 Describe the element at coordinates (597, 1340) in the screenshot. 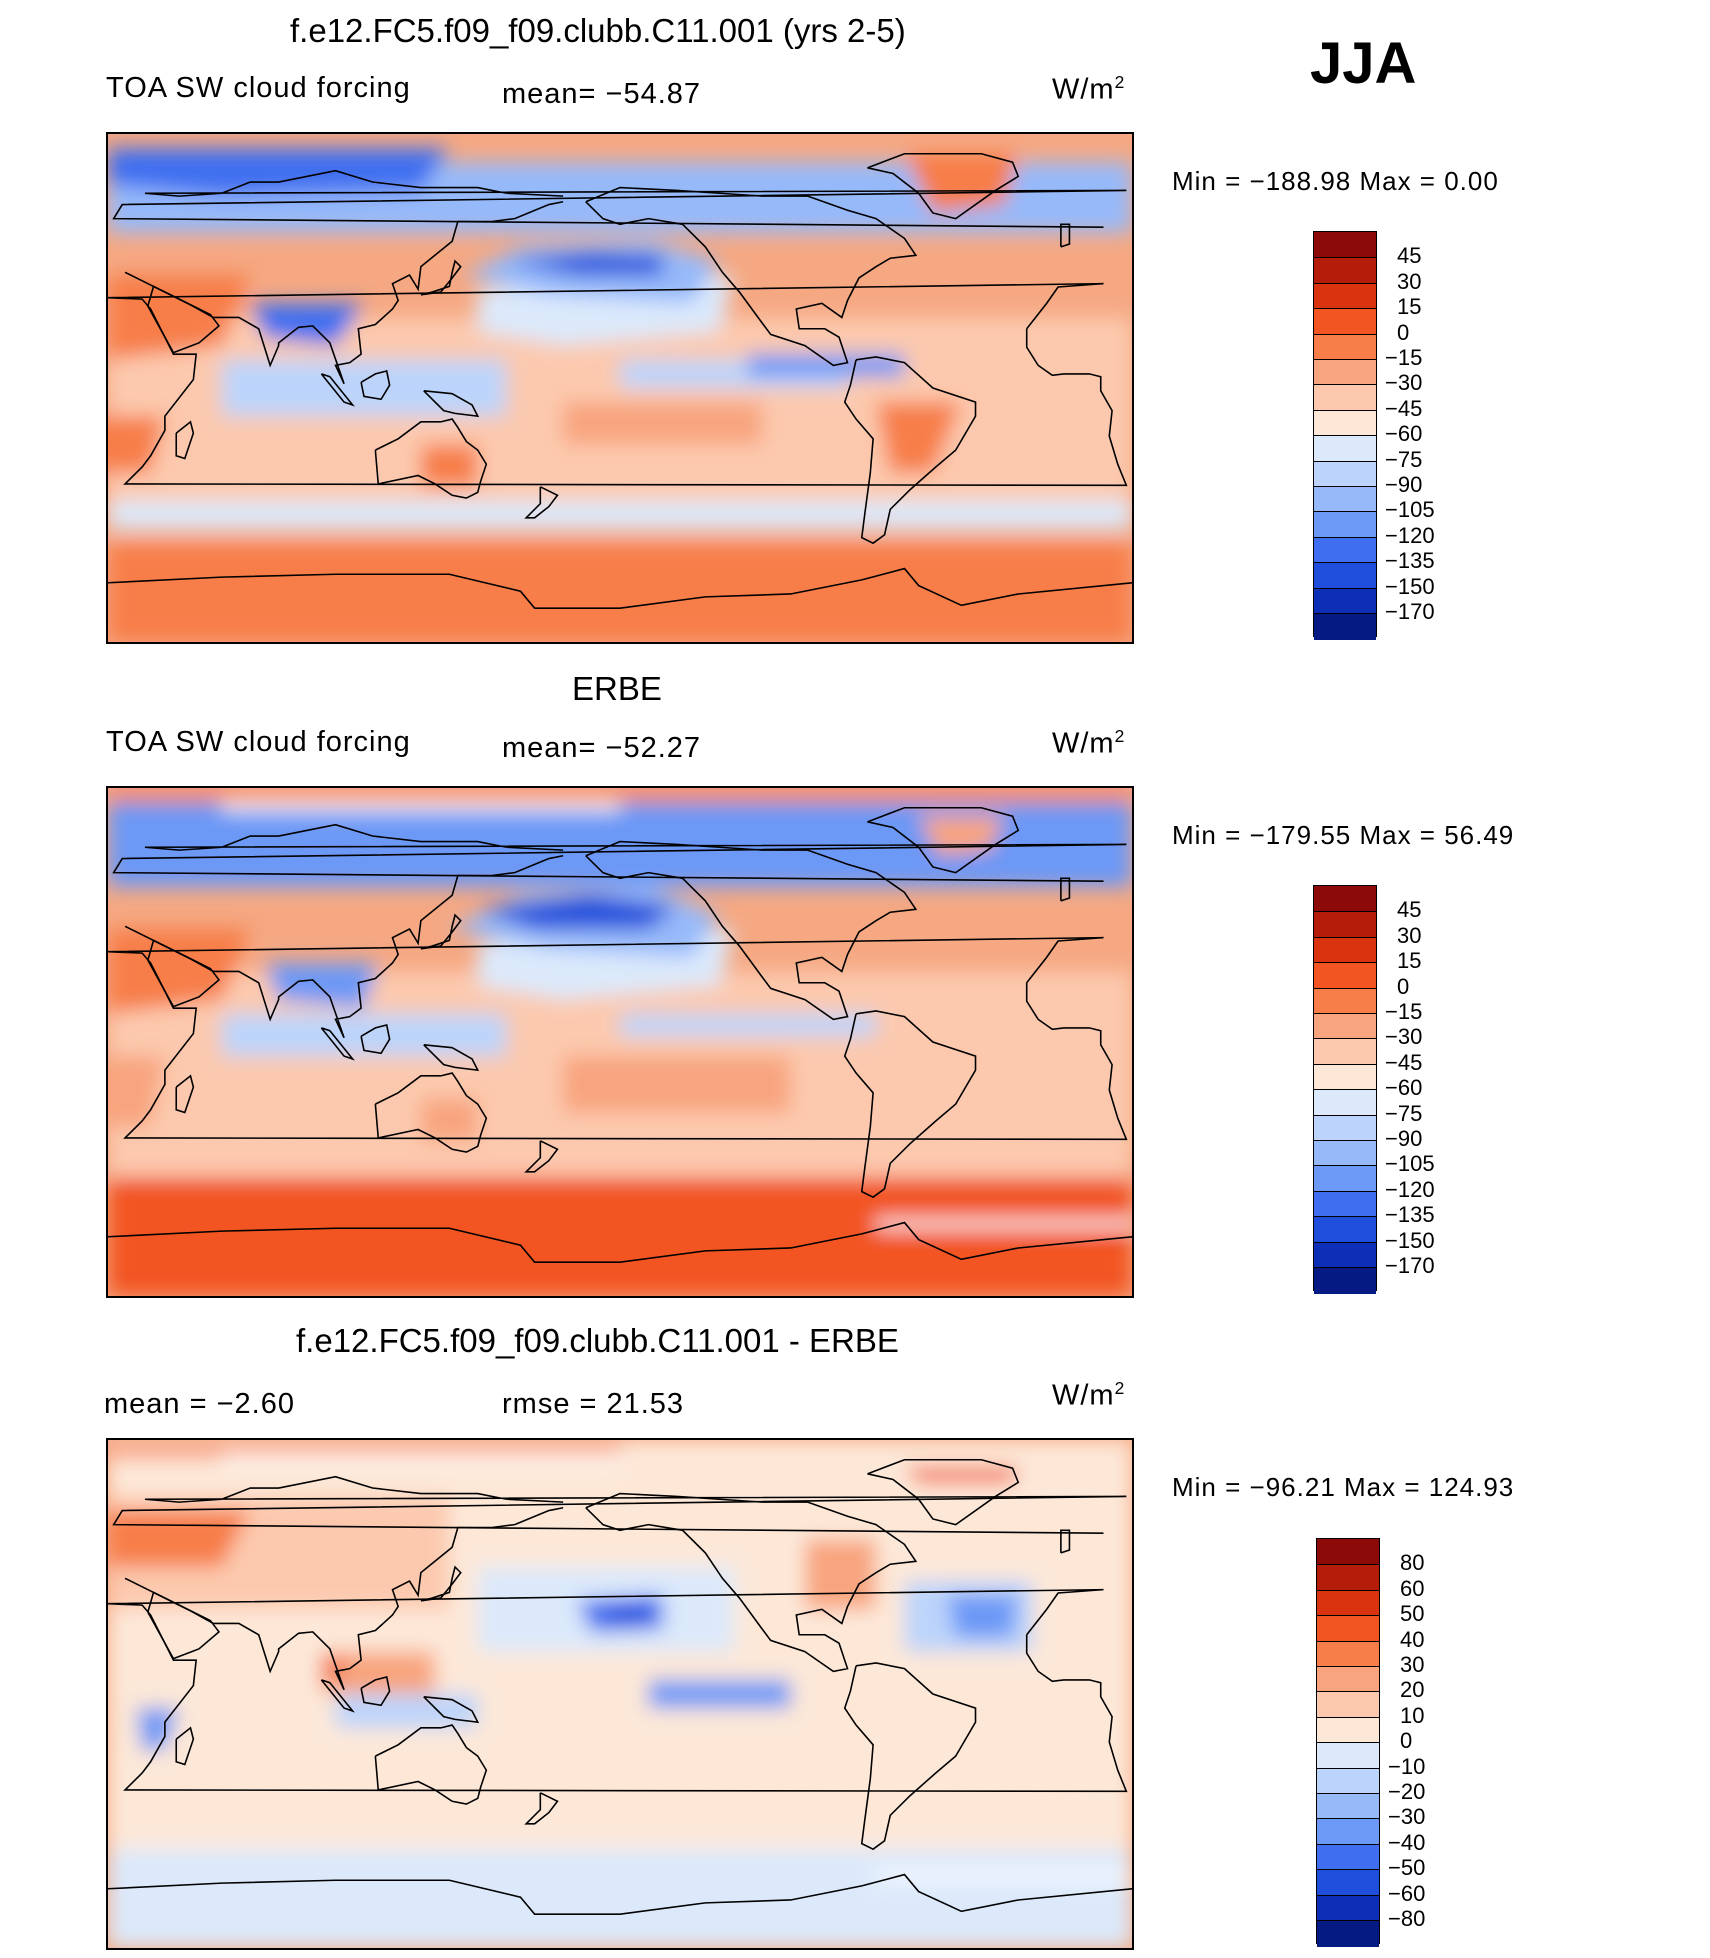

I see `panel-3-title: f.e12.FC5.f09_f09.clubb.C11.001 - ERBE` at that location.